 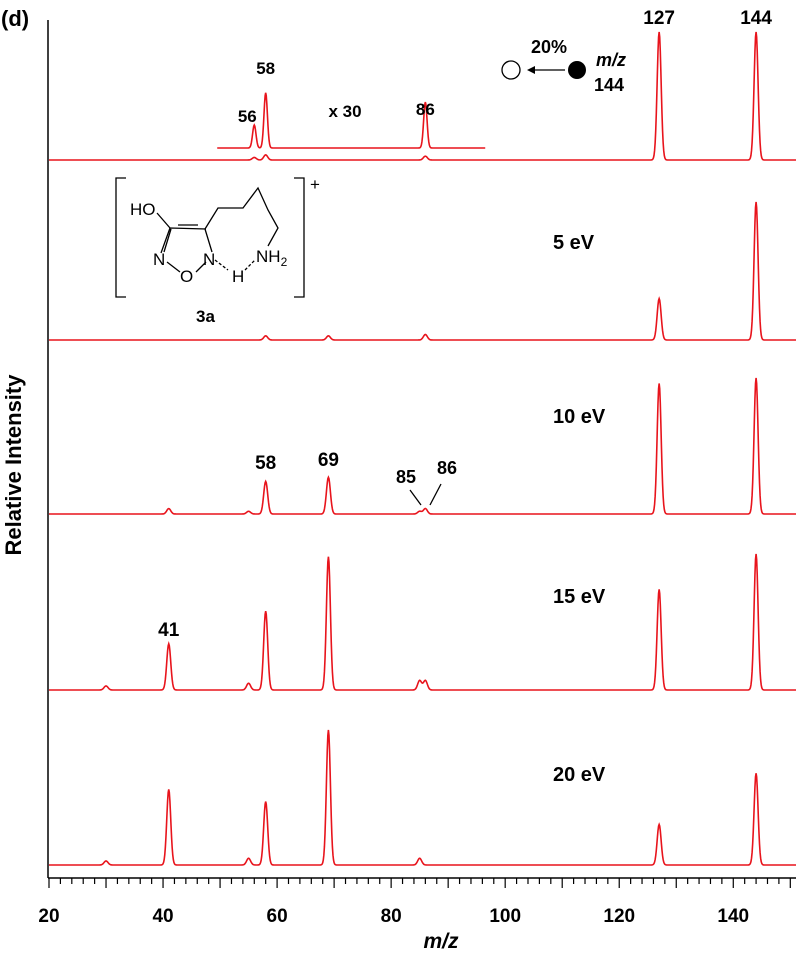 What do you see at coordinates (186, 276) in the screenshot?
I see `atom-o-ring: O` at bounding box center [186, 276].